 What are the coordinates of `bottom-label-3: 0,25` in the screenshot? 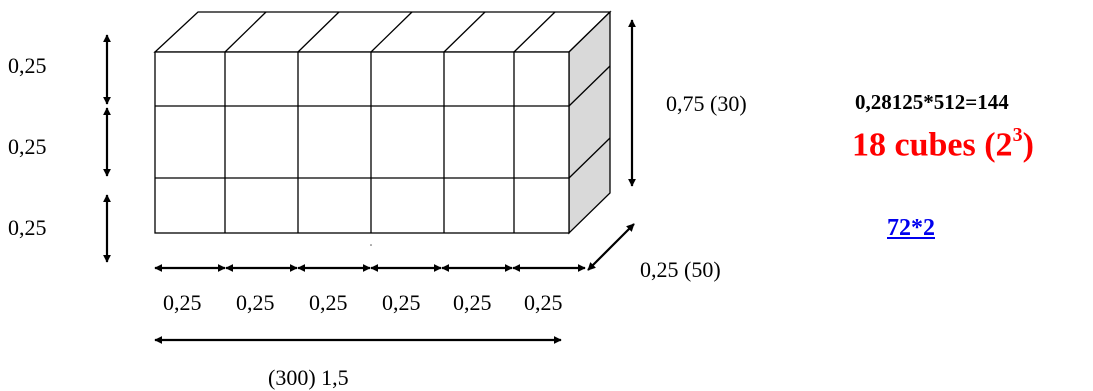 It's located at (328, 302).